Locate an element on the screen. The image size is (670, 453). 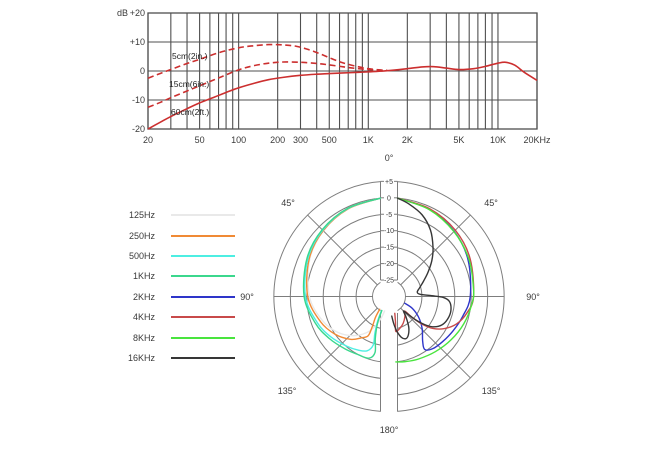
legend-label: 125Hz is located at coordinates (141, 215).